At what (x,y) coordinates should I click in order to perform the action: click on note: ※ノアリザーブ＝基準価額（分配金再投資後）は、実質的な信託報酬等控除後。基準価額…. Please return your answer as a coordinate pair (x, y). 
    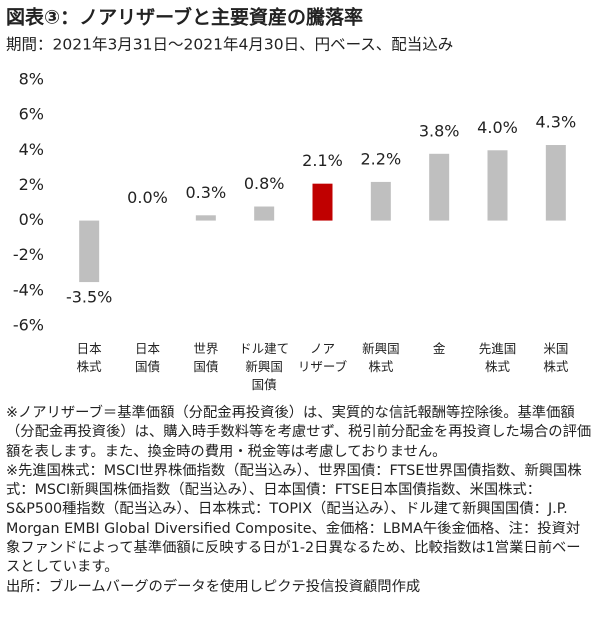
    Looking at the image, I should click on (299, 432).